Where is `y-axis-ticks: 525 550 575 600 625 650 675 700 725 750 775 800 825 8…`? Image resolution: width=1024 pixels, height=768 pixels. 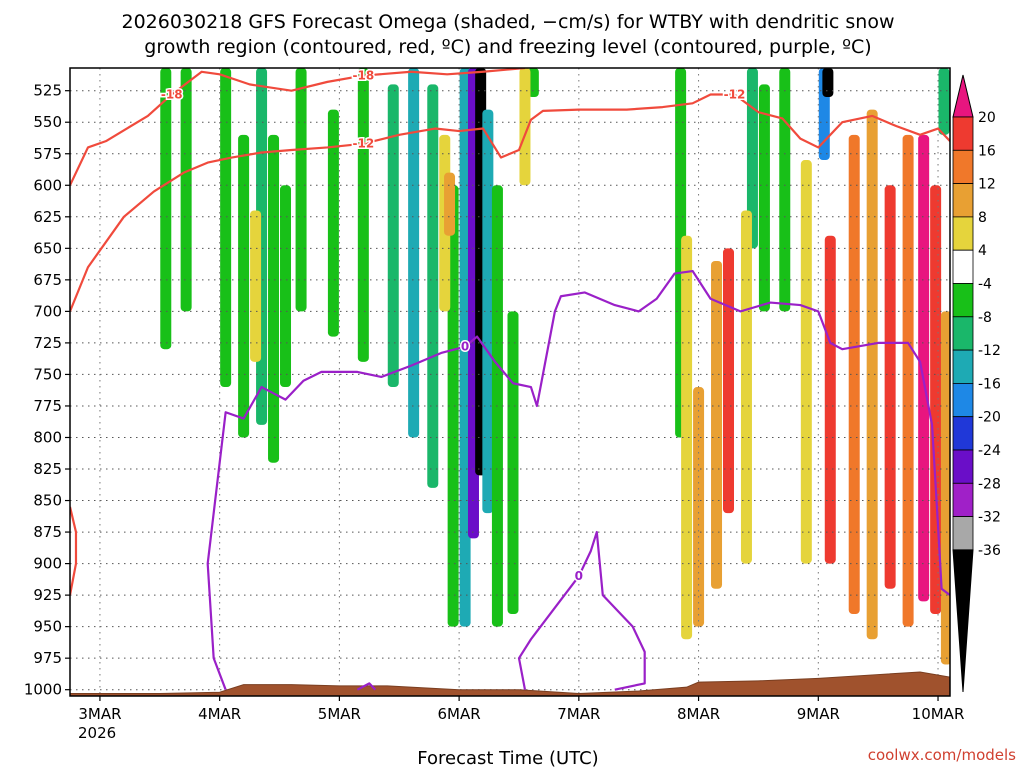 y-axis-ticks: 525 550 575 600 625 650 675 700 725 750 775 800 825 8… is located at coordinates (47, 390).